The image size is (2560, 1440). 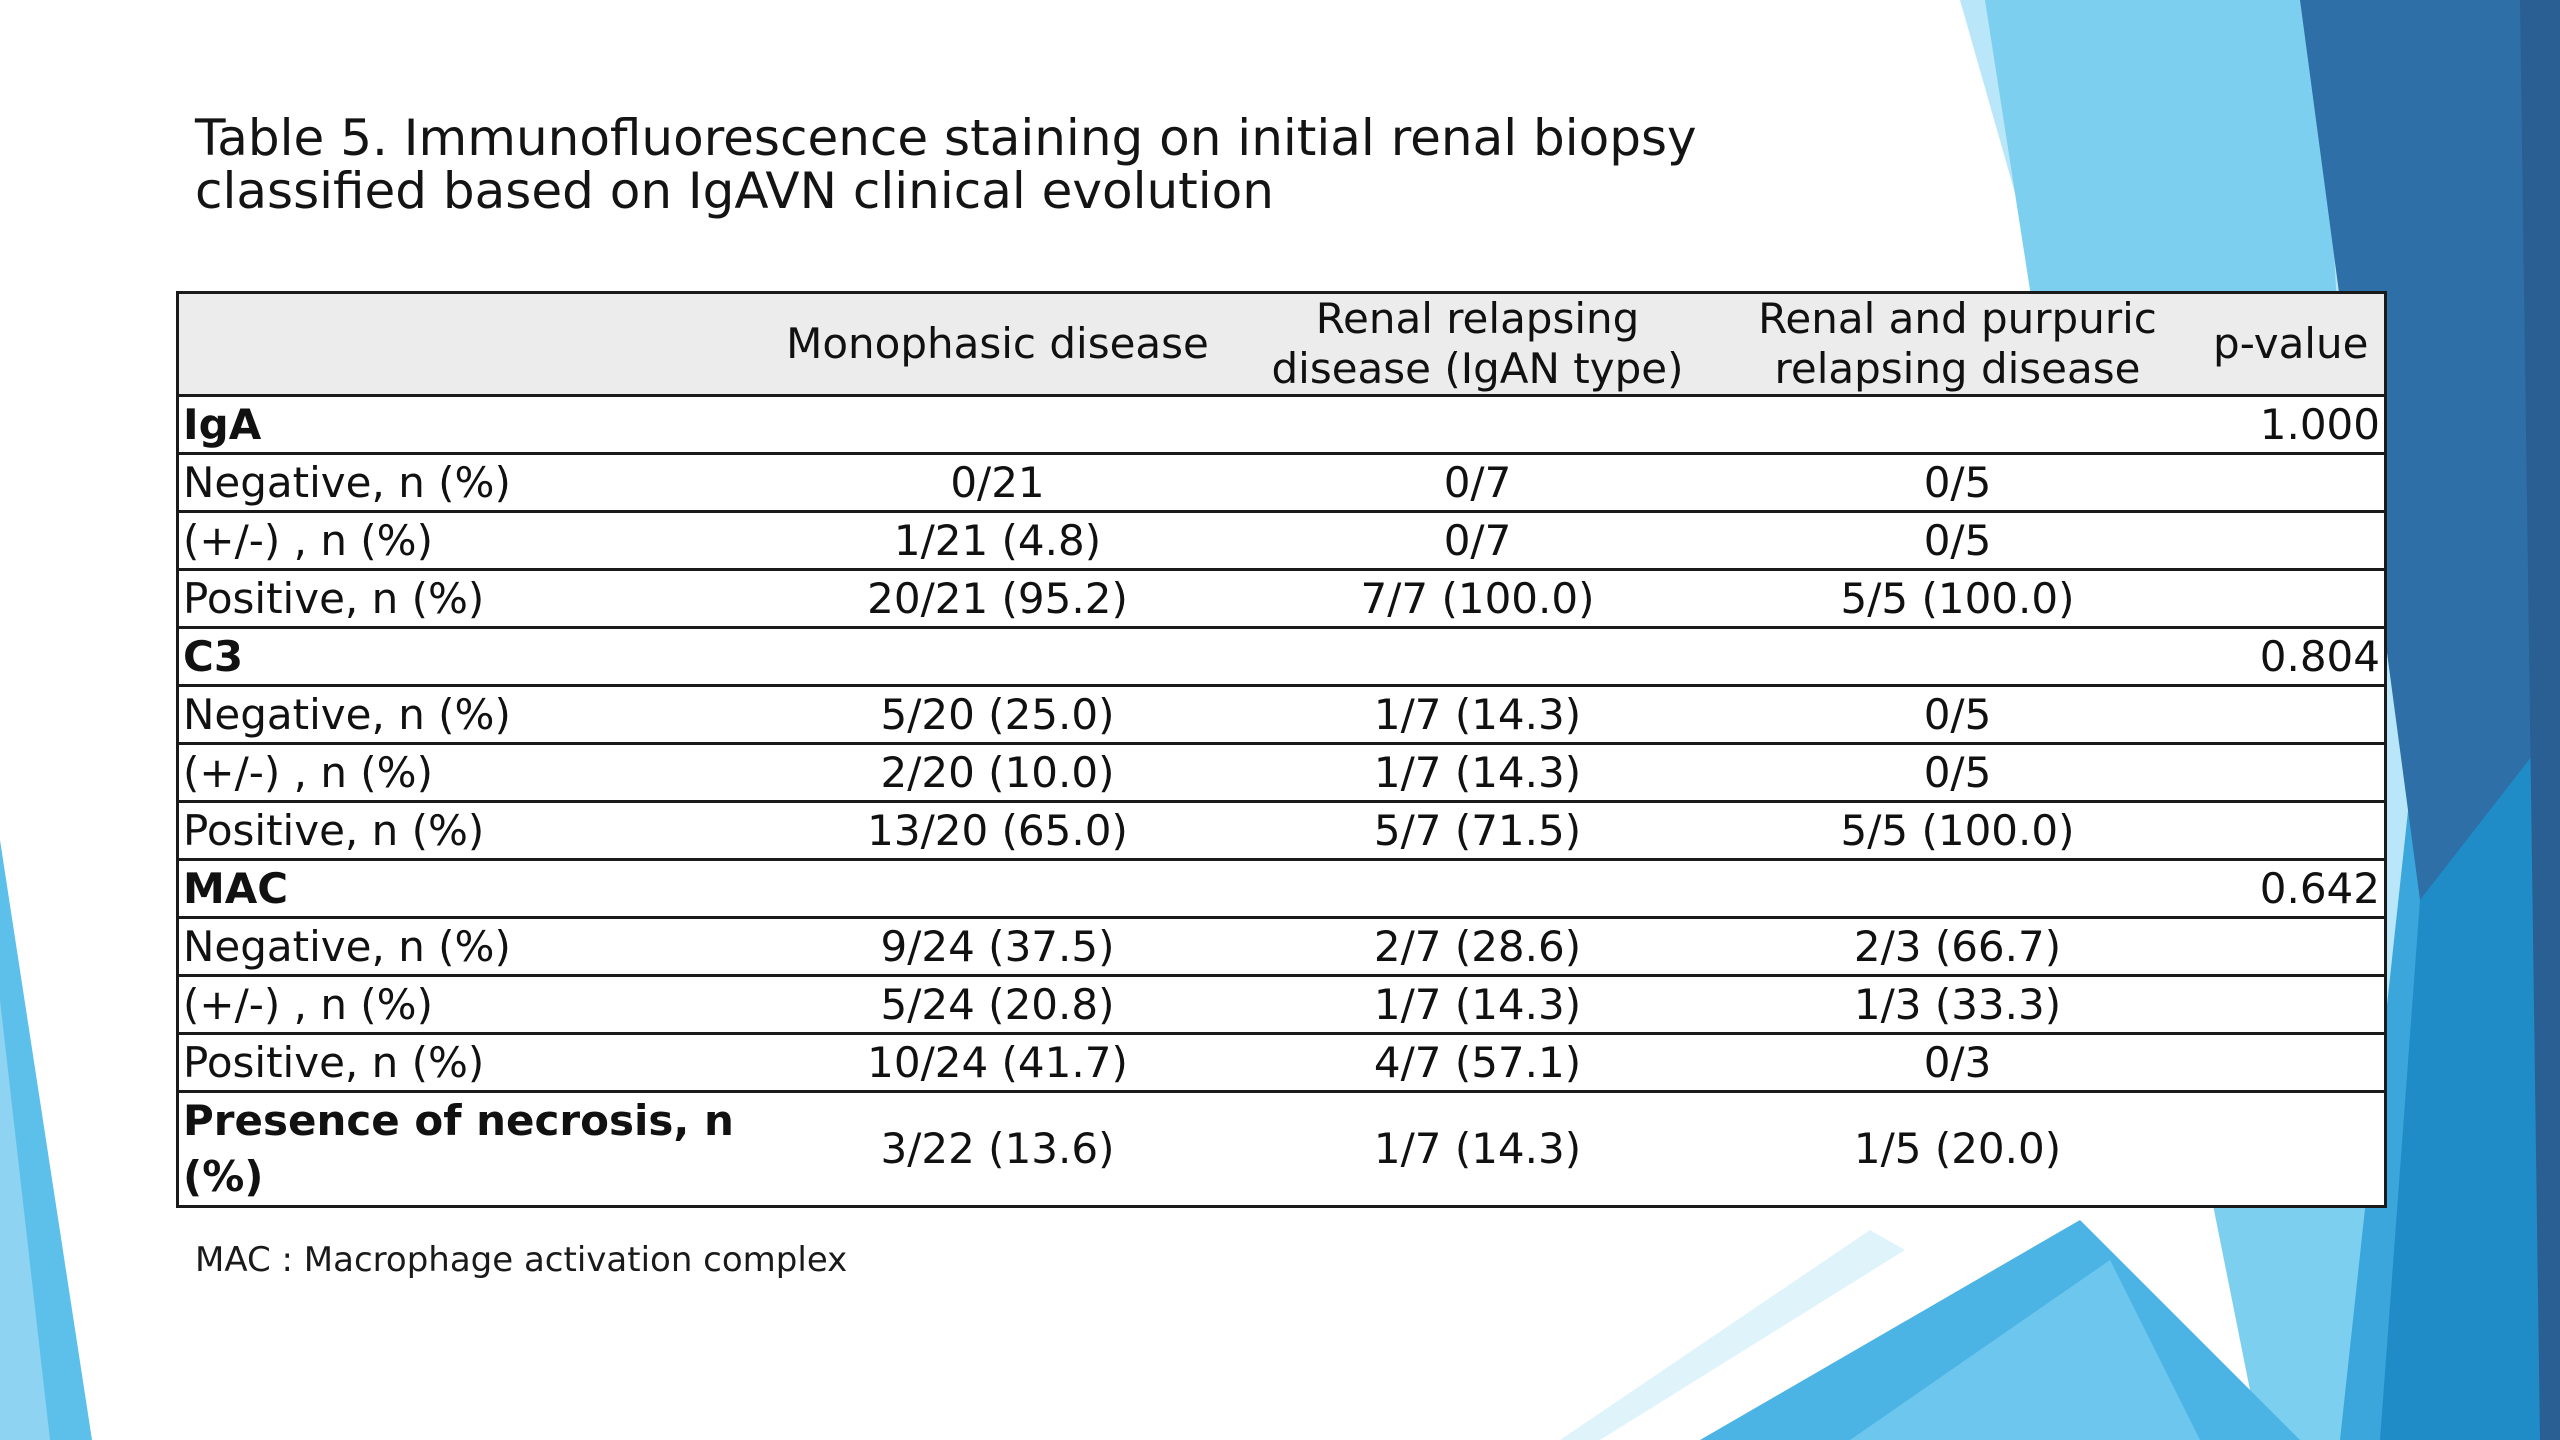 I want to click on table-row: Negative, n (%) 0/21 0/7 0/5, so click(x=1281, y=482).